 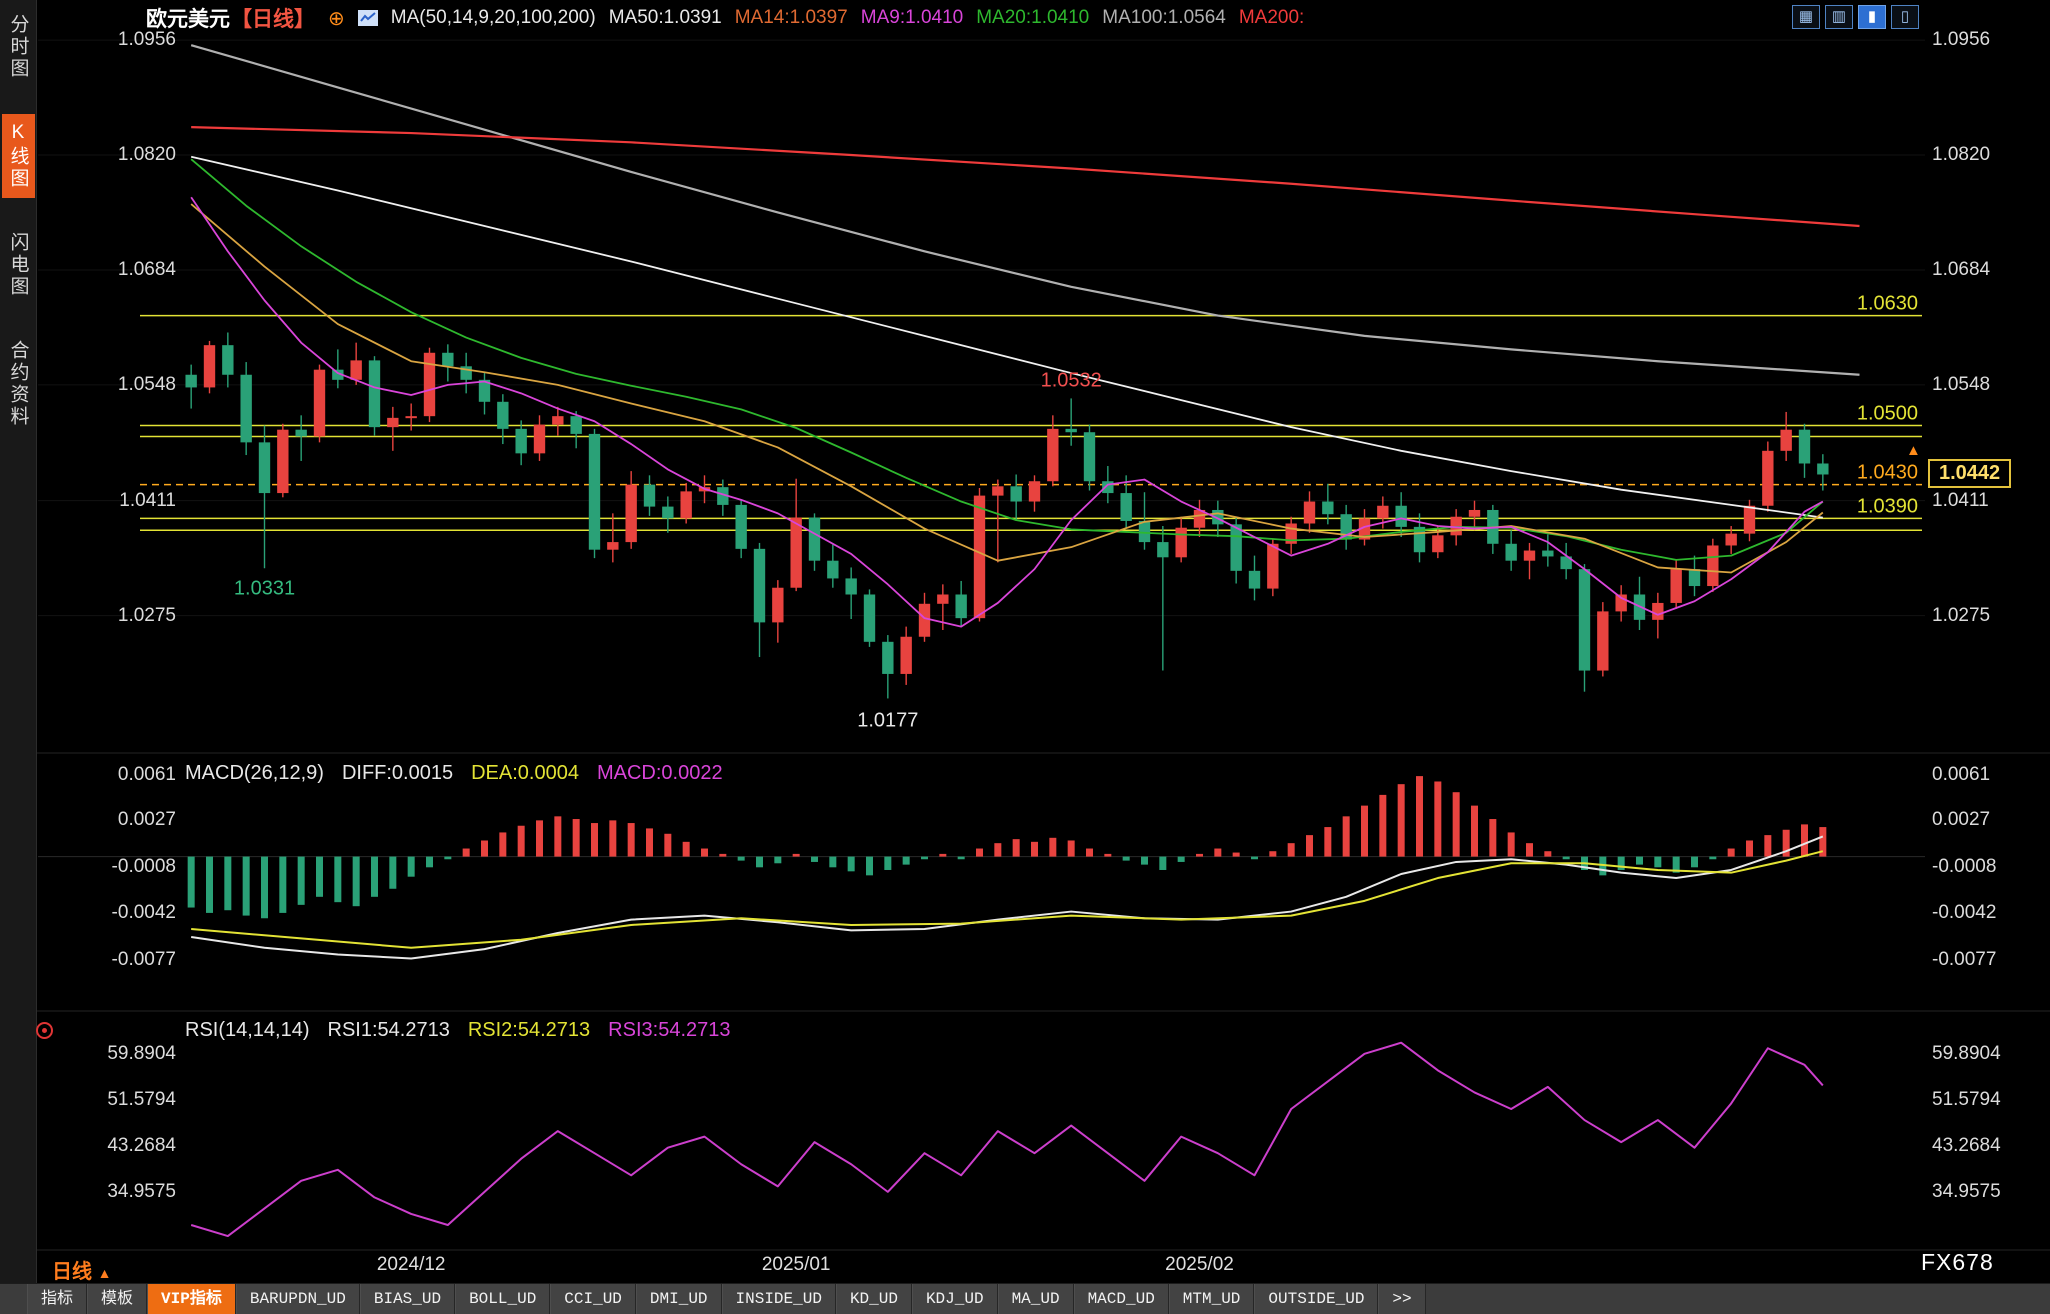 I want to click on bottom-tab: CCI_UD, so click(x=593, y=1299).